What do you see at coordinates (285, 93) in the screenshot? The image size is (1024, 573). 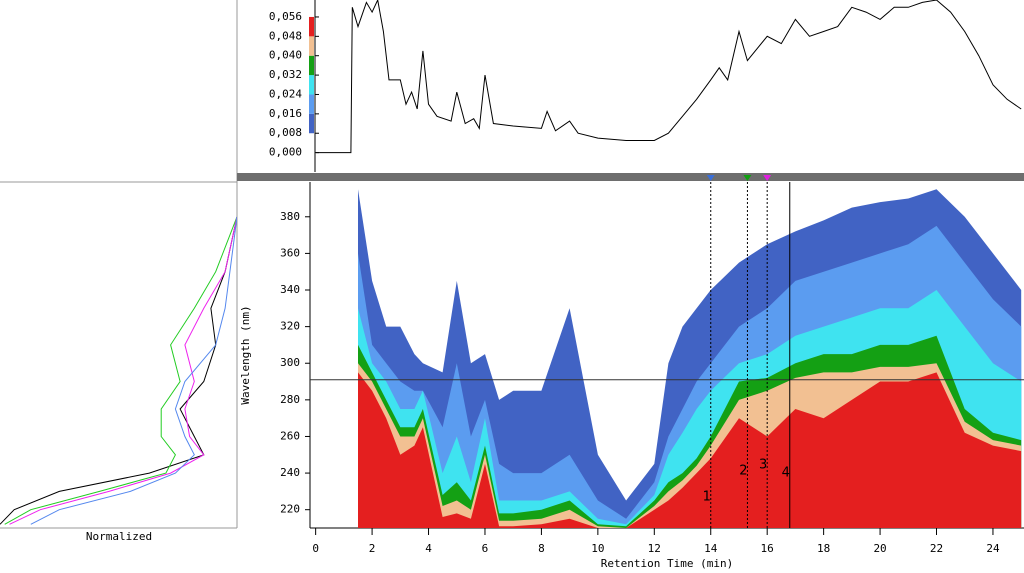 I see `y-tick-label: 0,024` at bounding box center [285, 93].